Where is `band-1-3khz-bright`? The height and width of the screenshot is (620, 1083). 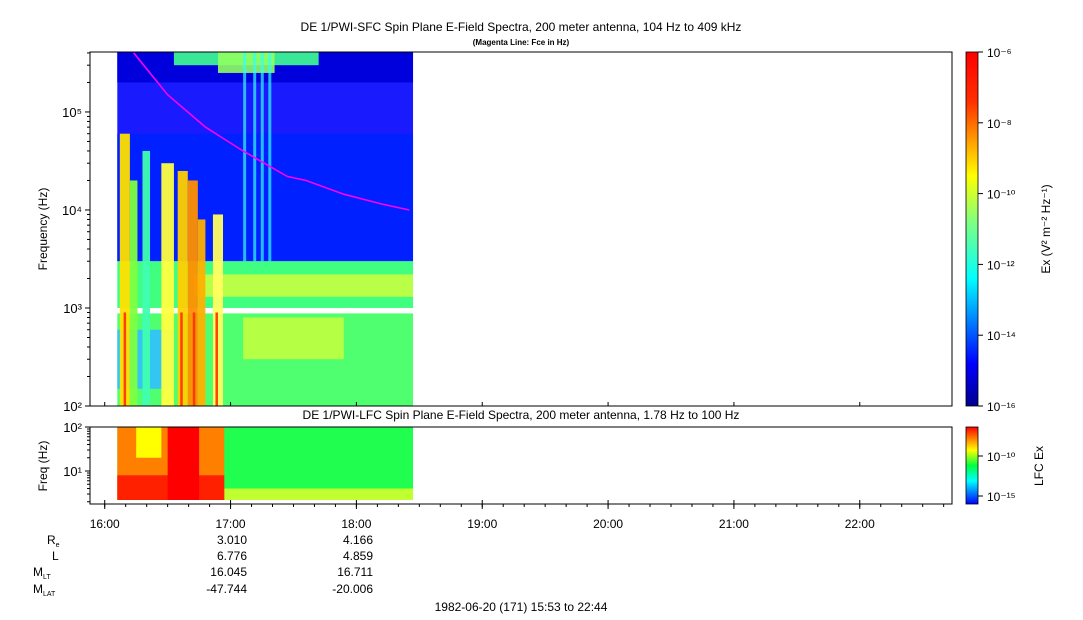 band-1-3khz-bright is located at coordinates (303, 285).